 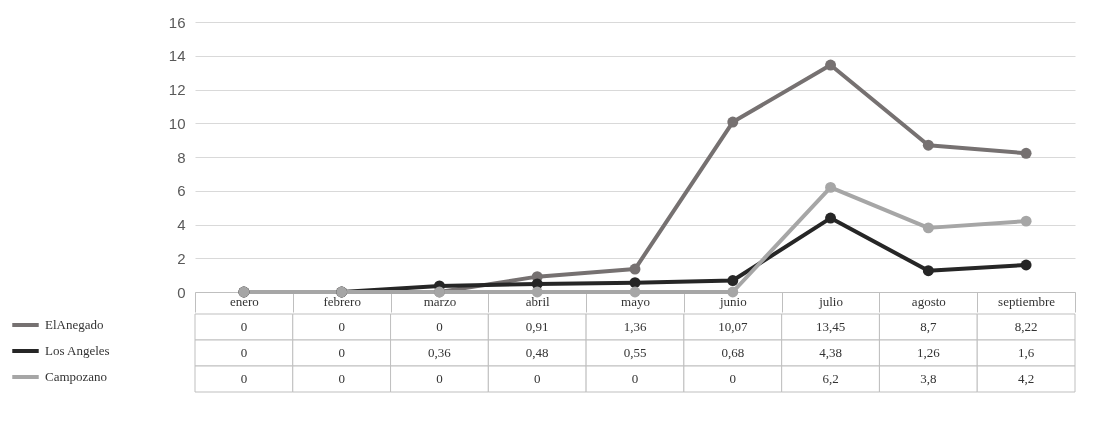 What do you see at coordinates (635, 352) in the screenshot?
I see `data-label: 0,55` at bounding box center [635, 352].